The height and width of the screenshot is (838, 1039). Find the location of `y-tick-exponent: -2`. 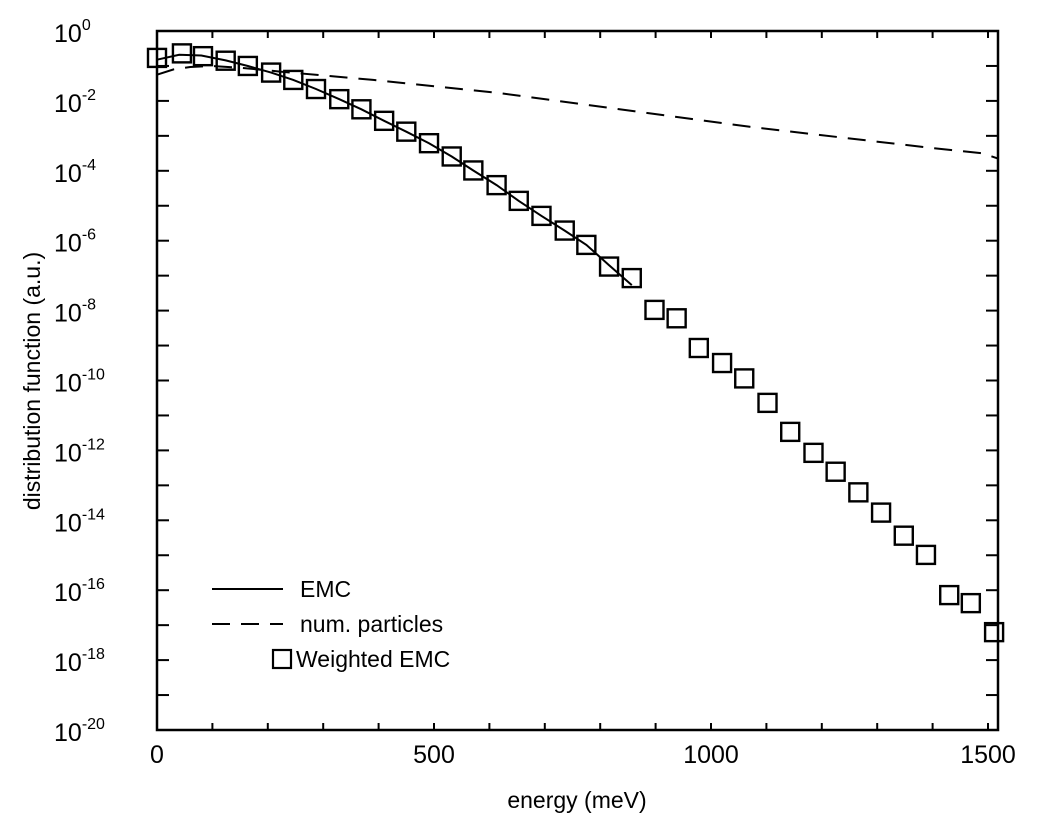

y-tick-exponent: -2 is located at coordinates (89, 95).